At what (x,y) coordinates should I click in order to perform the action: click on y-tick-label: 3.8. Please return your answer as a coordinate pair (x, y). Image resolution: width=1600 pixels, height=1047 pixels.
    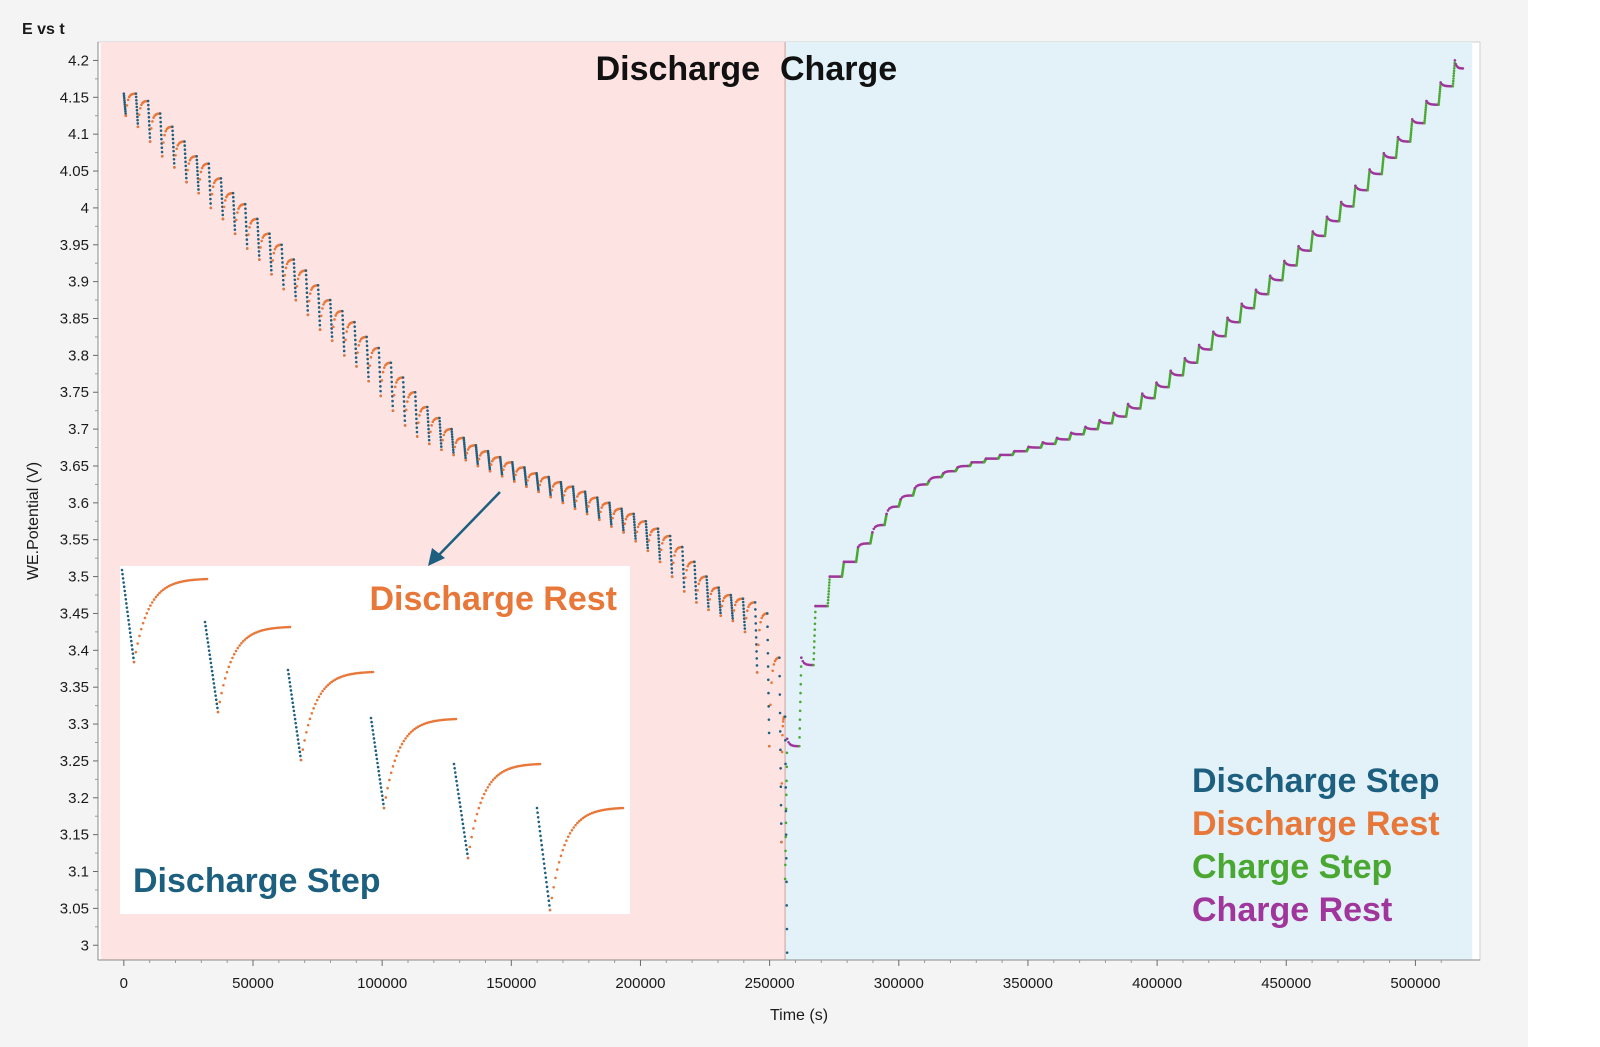
    Looking at the image, I should click on (78, 355).